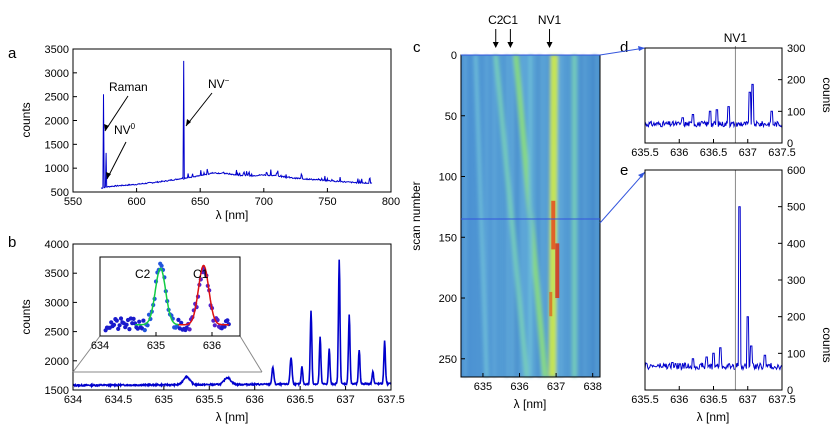 The width and height of the screenshot is (830, 447). Describe the element at coordinates (451, 117) in the screenshot. I see `y-tick-label: 50` at that location.